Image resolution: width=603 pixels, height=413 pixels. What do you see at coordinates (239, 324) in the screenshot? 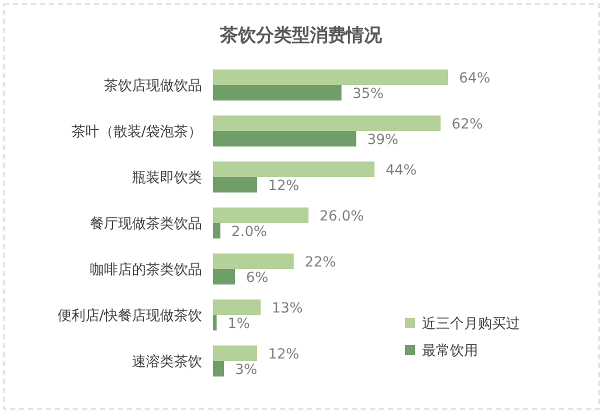
I see `data-label: 1%` at bounding box center [239, 324].